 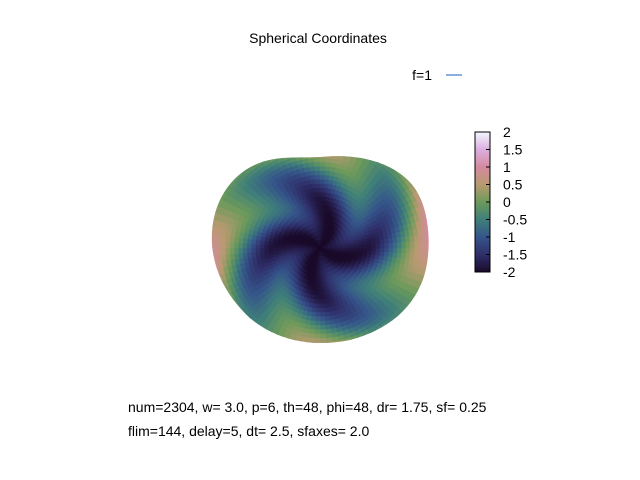 I want to click on colorbar-tick-label: -2, so click(x=509, y=272).